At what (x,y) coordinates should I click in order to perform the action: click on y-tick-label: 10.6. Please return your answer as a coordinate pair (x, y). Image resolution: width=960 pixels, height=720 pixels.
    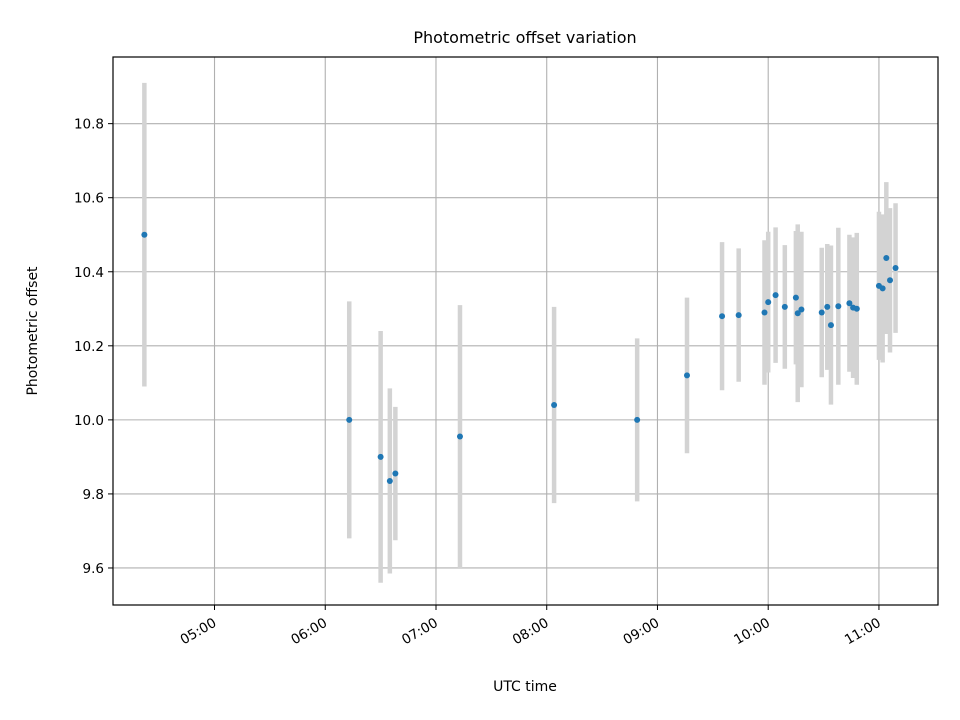
    Looking at the image, I should click on (89, 199).